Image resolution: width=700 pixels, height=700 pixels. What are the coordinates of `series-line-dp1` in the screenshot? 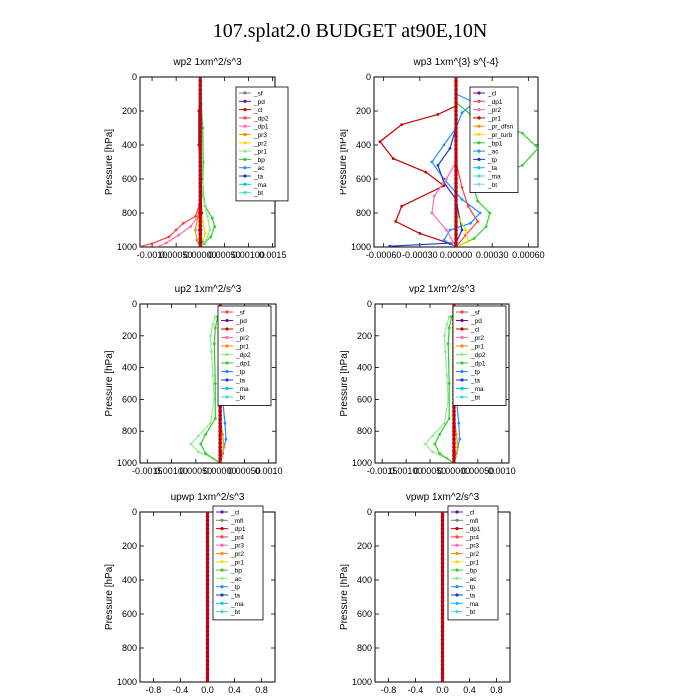 It's located at (467, 204).